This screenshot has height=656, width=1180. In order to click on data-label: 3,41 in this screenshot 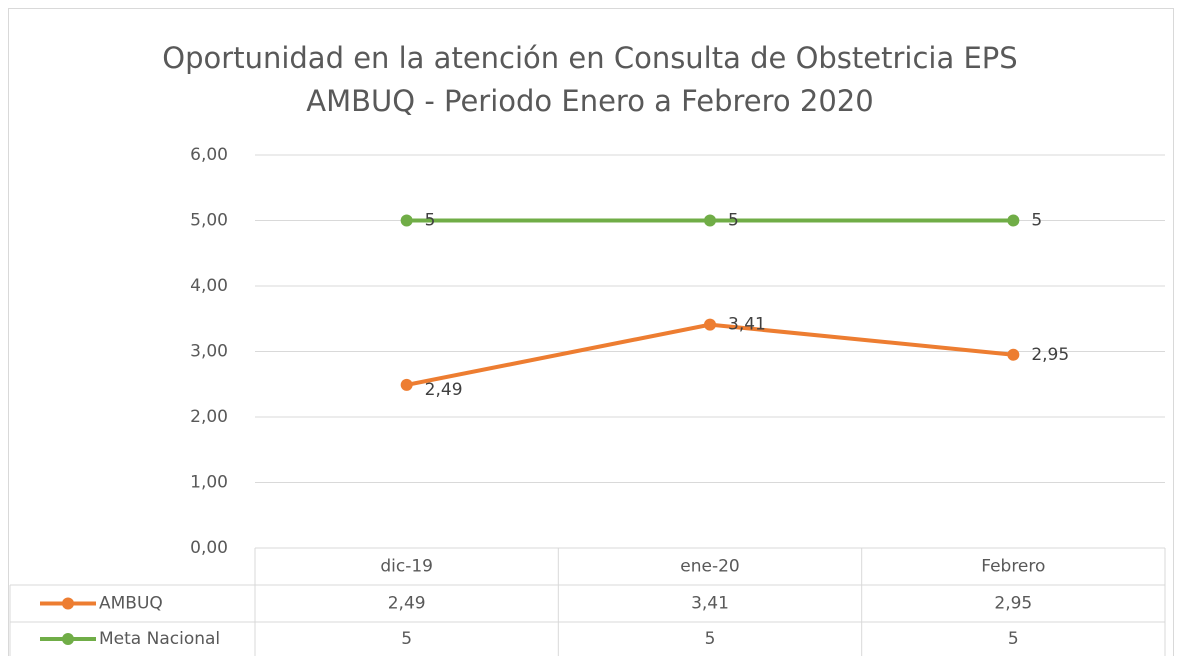, I will do `click(747, 325)`.